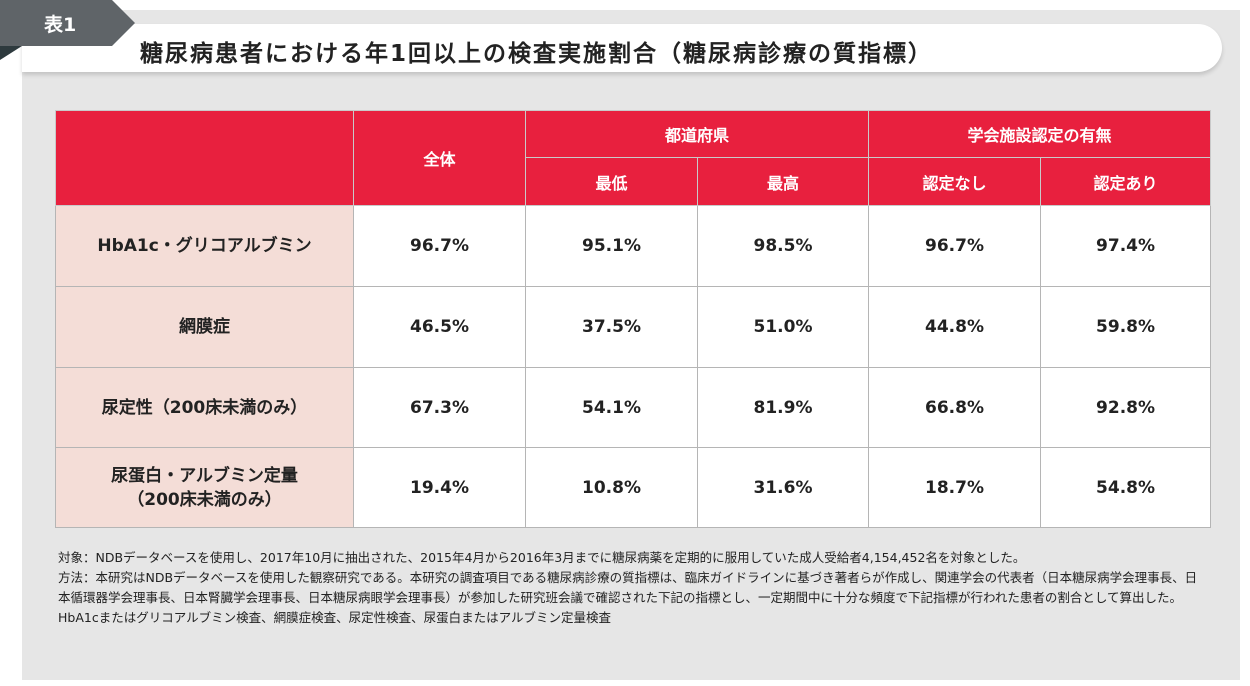 The image size is (1250, 686). I want to click on header-subrow: 最低 最高 認定なし 認定あり, so click(634, 181).